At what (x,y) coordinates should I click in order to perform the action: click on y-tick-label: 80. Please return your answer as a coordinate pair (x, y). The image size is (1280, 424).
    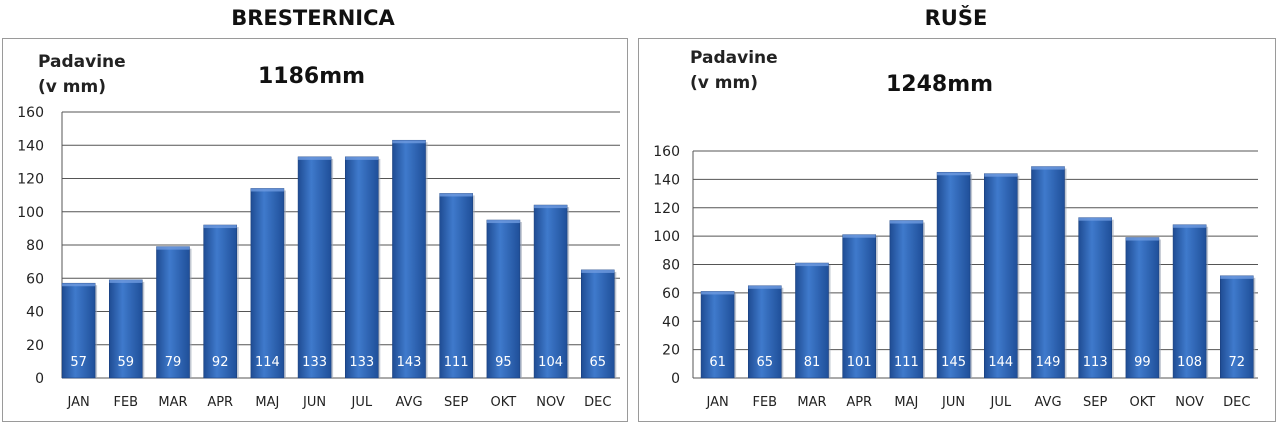
    Looking at the image, I should click on (671, 266).